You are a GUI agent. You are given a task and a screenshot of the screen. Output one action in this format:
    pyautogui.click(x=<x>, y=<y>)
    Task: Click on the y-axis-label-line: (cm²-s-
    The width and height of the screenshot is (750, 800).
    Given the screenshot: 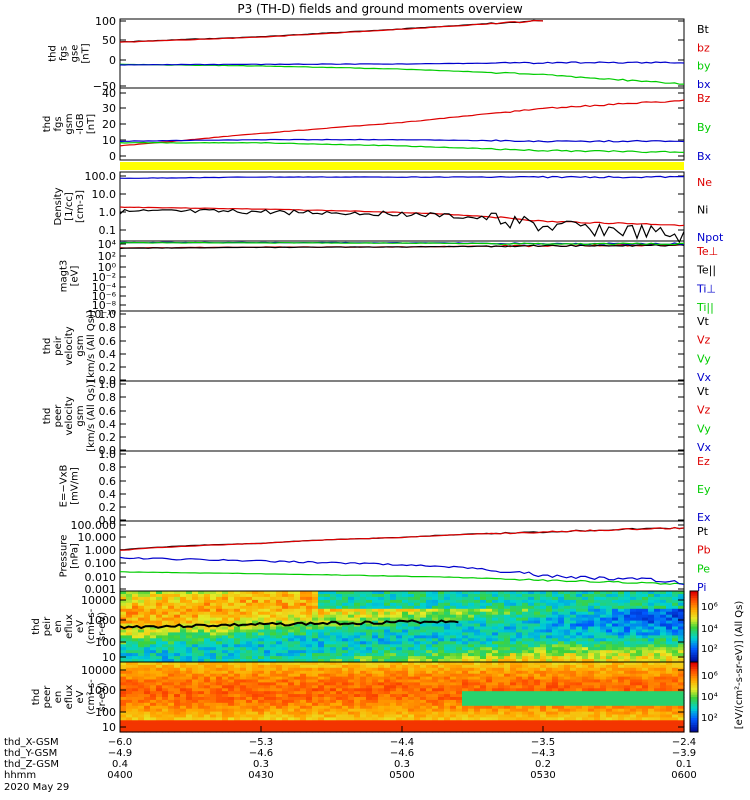 What is the action you would take?
    pyautogui.click(x=91, y=626)
    